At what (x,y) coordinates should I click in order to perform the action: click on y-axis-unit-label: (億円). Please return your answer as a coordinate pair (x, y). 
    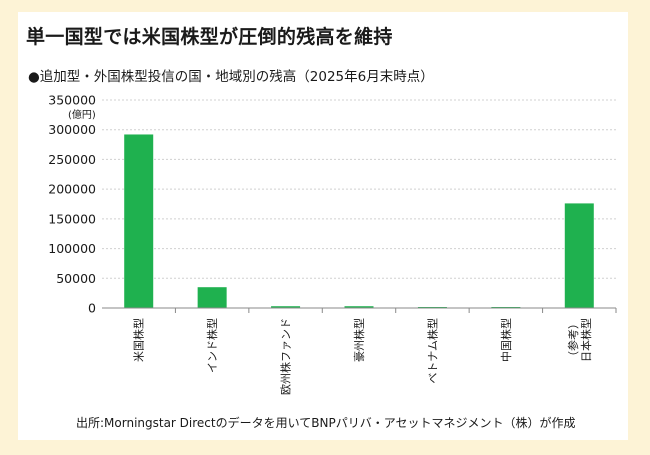
    Looking at the image, I should click on (82, 114).